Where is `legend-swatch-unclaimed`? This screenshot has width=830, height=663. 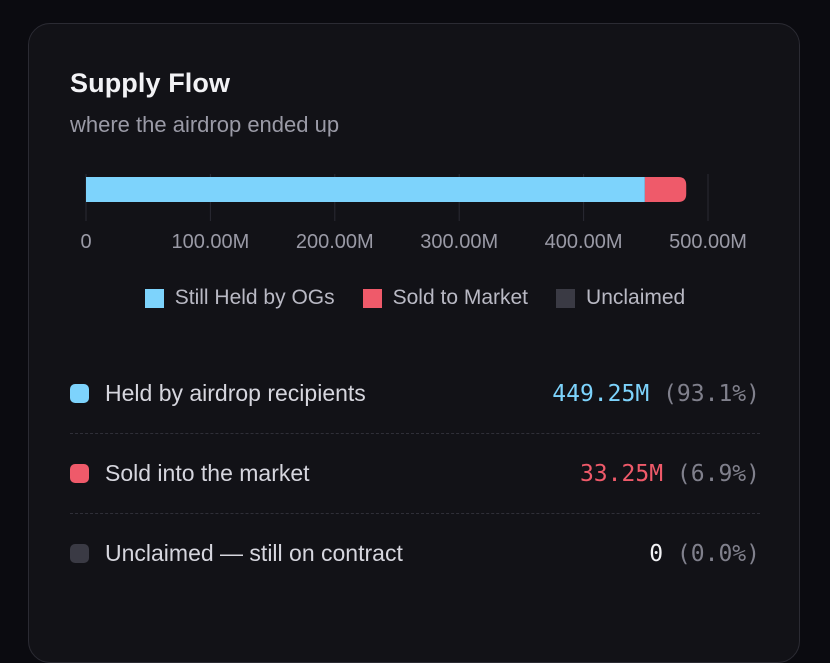
legend-swatch-unclaimed is located at coordinates (566, 298).